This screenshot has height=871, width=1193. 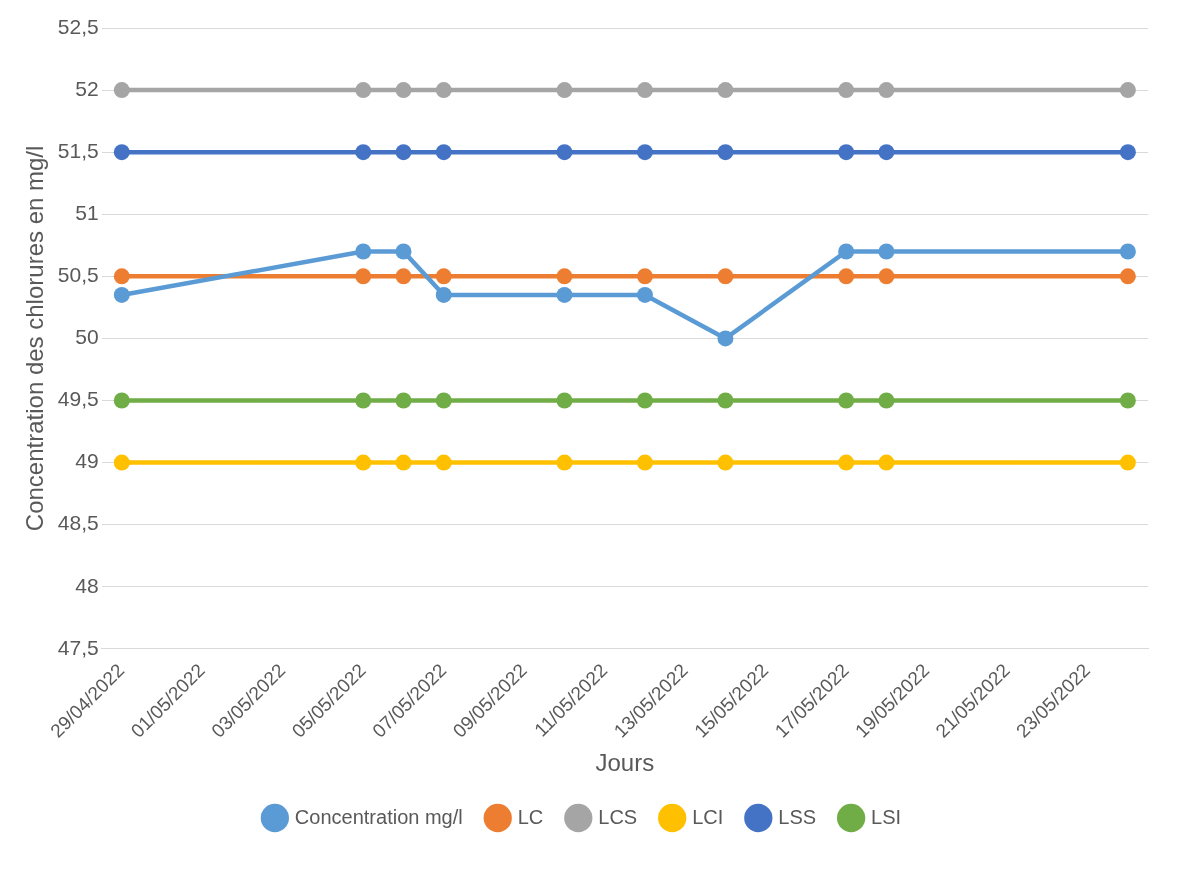 I want to click on y-tick-label: 49,5, so click(x=78, y=399).